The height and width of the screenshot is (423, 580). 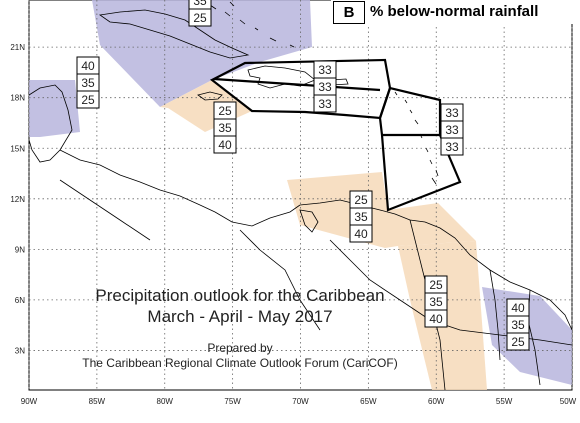 What do you see at coordinates (504, 401) in the screenshot?
I see `lon-tick-label: 55W` at bounding box center [504, 401].